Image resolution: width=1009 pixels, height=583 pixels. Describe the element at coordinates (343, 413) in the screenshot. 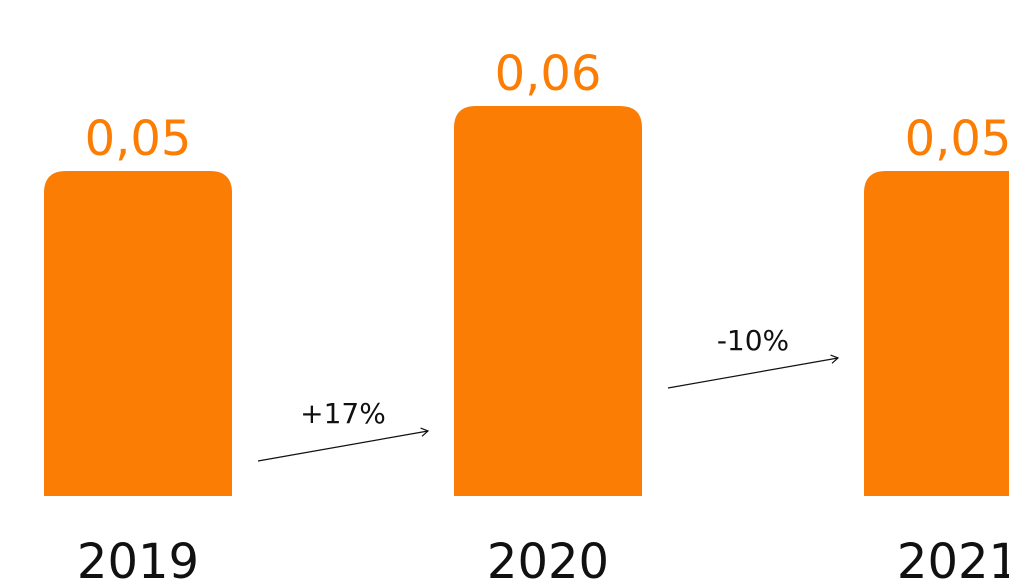

I see `change-label-2019-2020: +17%` at that location.